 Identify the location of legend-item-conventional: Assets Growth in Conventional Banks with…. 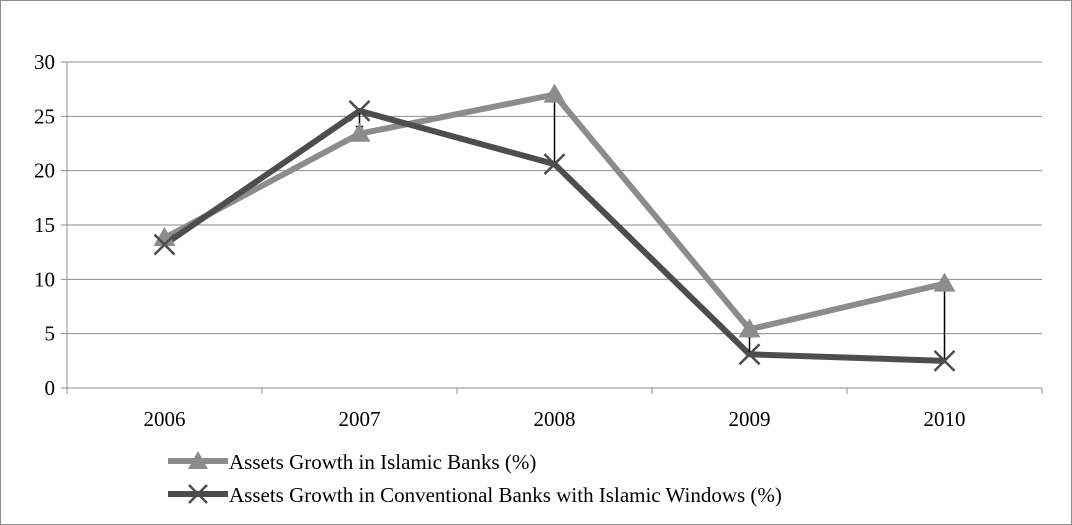
(475, 495).